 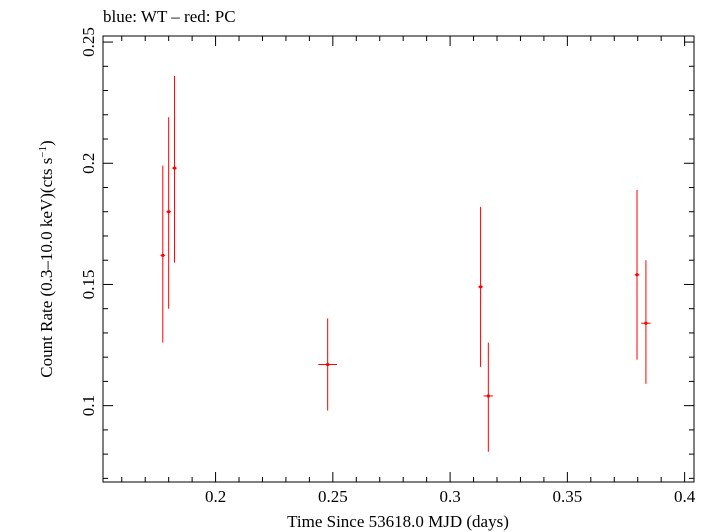 I want to click on x-tick-label: 0.2, so click(x=215, y=496).